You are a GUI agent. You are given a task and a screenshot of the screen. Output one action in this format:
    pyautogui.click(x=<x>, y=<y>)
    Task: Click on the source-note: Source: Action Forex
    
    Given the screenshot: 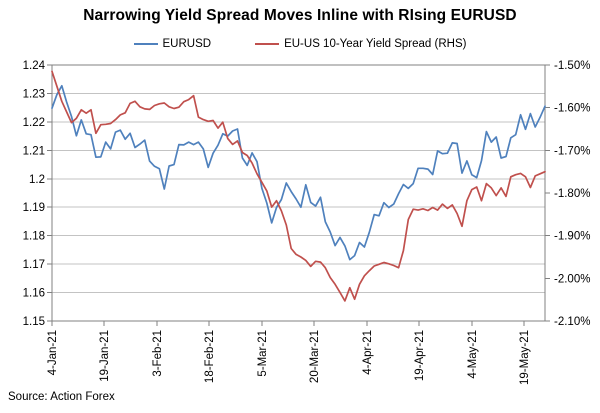 What is the action you would take?
    pyautogui.click(x=61, y=397)
    